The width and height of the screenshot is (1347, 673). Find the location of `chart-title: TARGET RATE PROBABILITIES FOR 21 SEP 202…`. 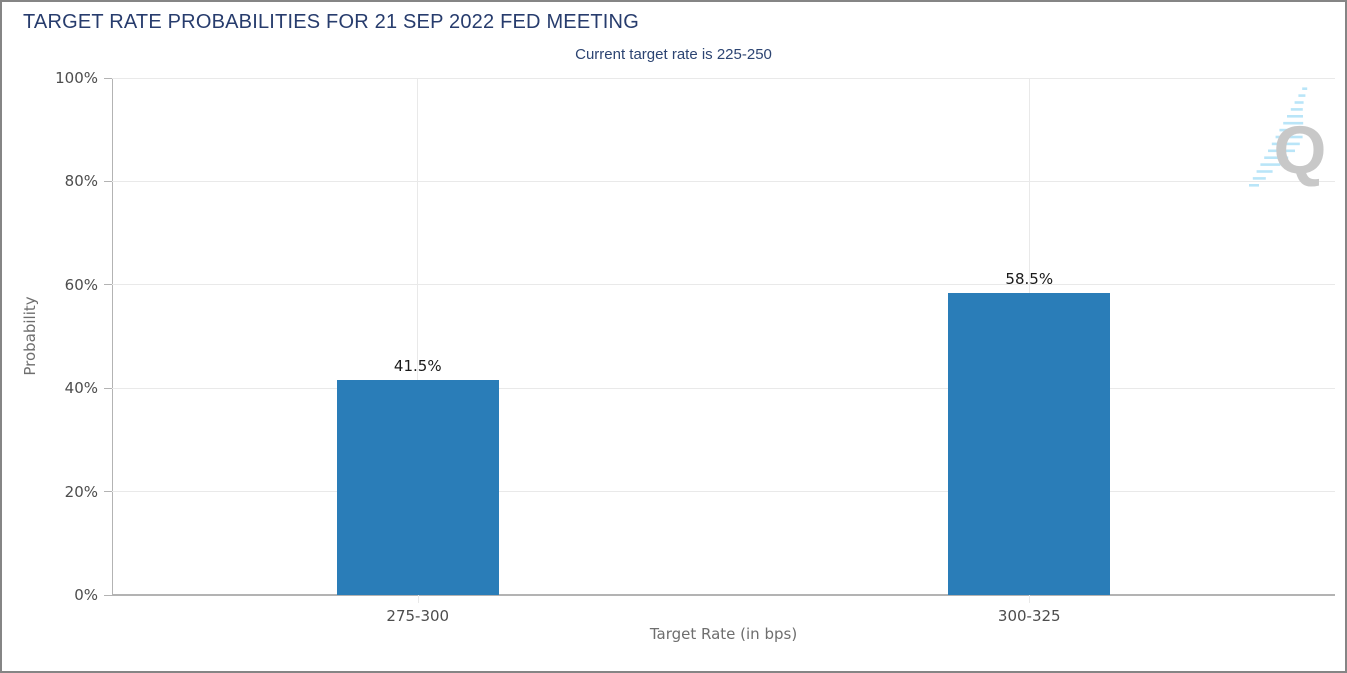

chart-title: TARGET RATE PROBABILITIES FOR 21 SEP 202… is located at coordinates (331, 22).